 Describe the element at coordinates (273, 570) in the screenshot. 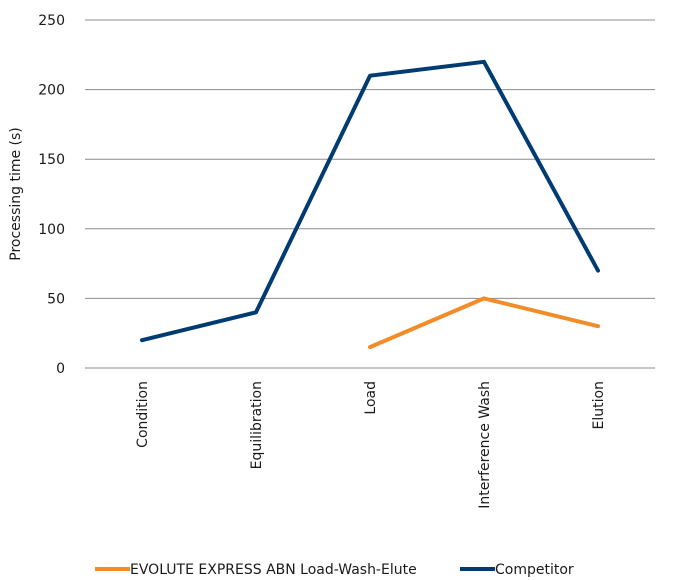

I see `legend-label-1: EVOLUTE EXPRESS ABN Load-Wash-Elute` at that location.